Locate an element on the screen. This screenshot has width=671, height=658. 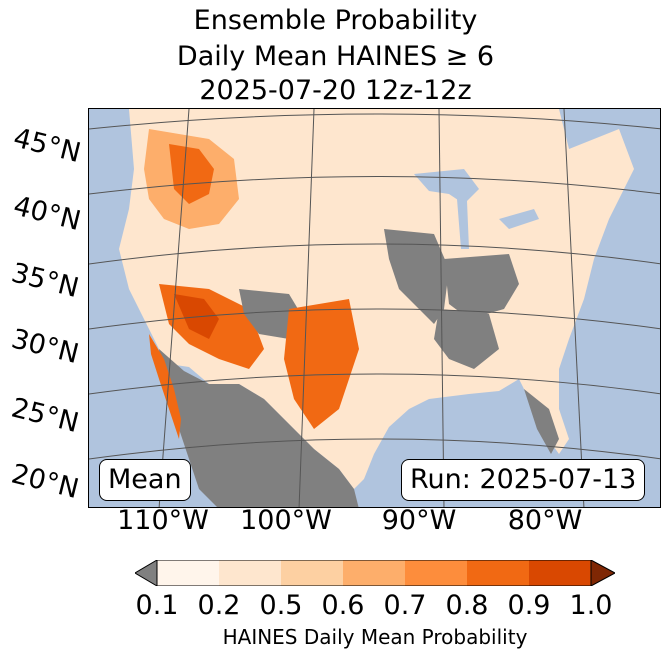
run-box: Run: 2025-07-13 is located at coordinates (523, 480).